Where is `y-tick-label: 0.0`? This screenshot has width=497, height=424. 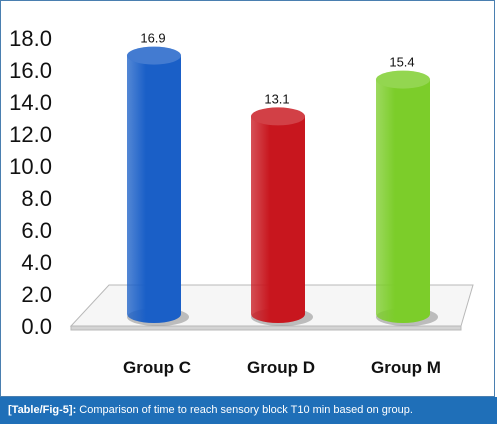
y-tick-label: 0.0 is located at coordinates (36, 326).